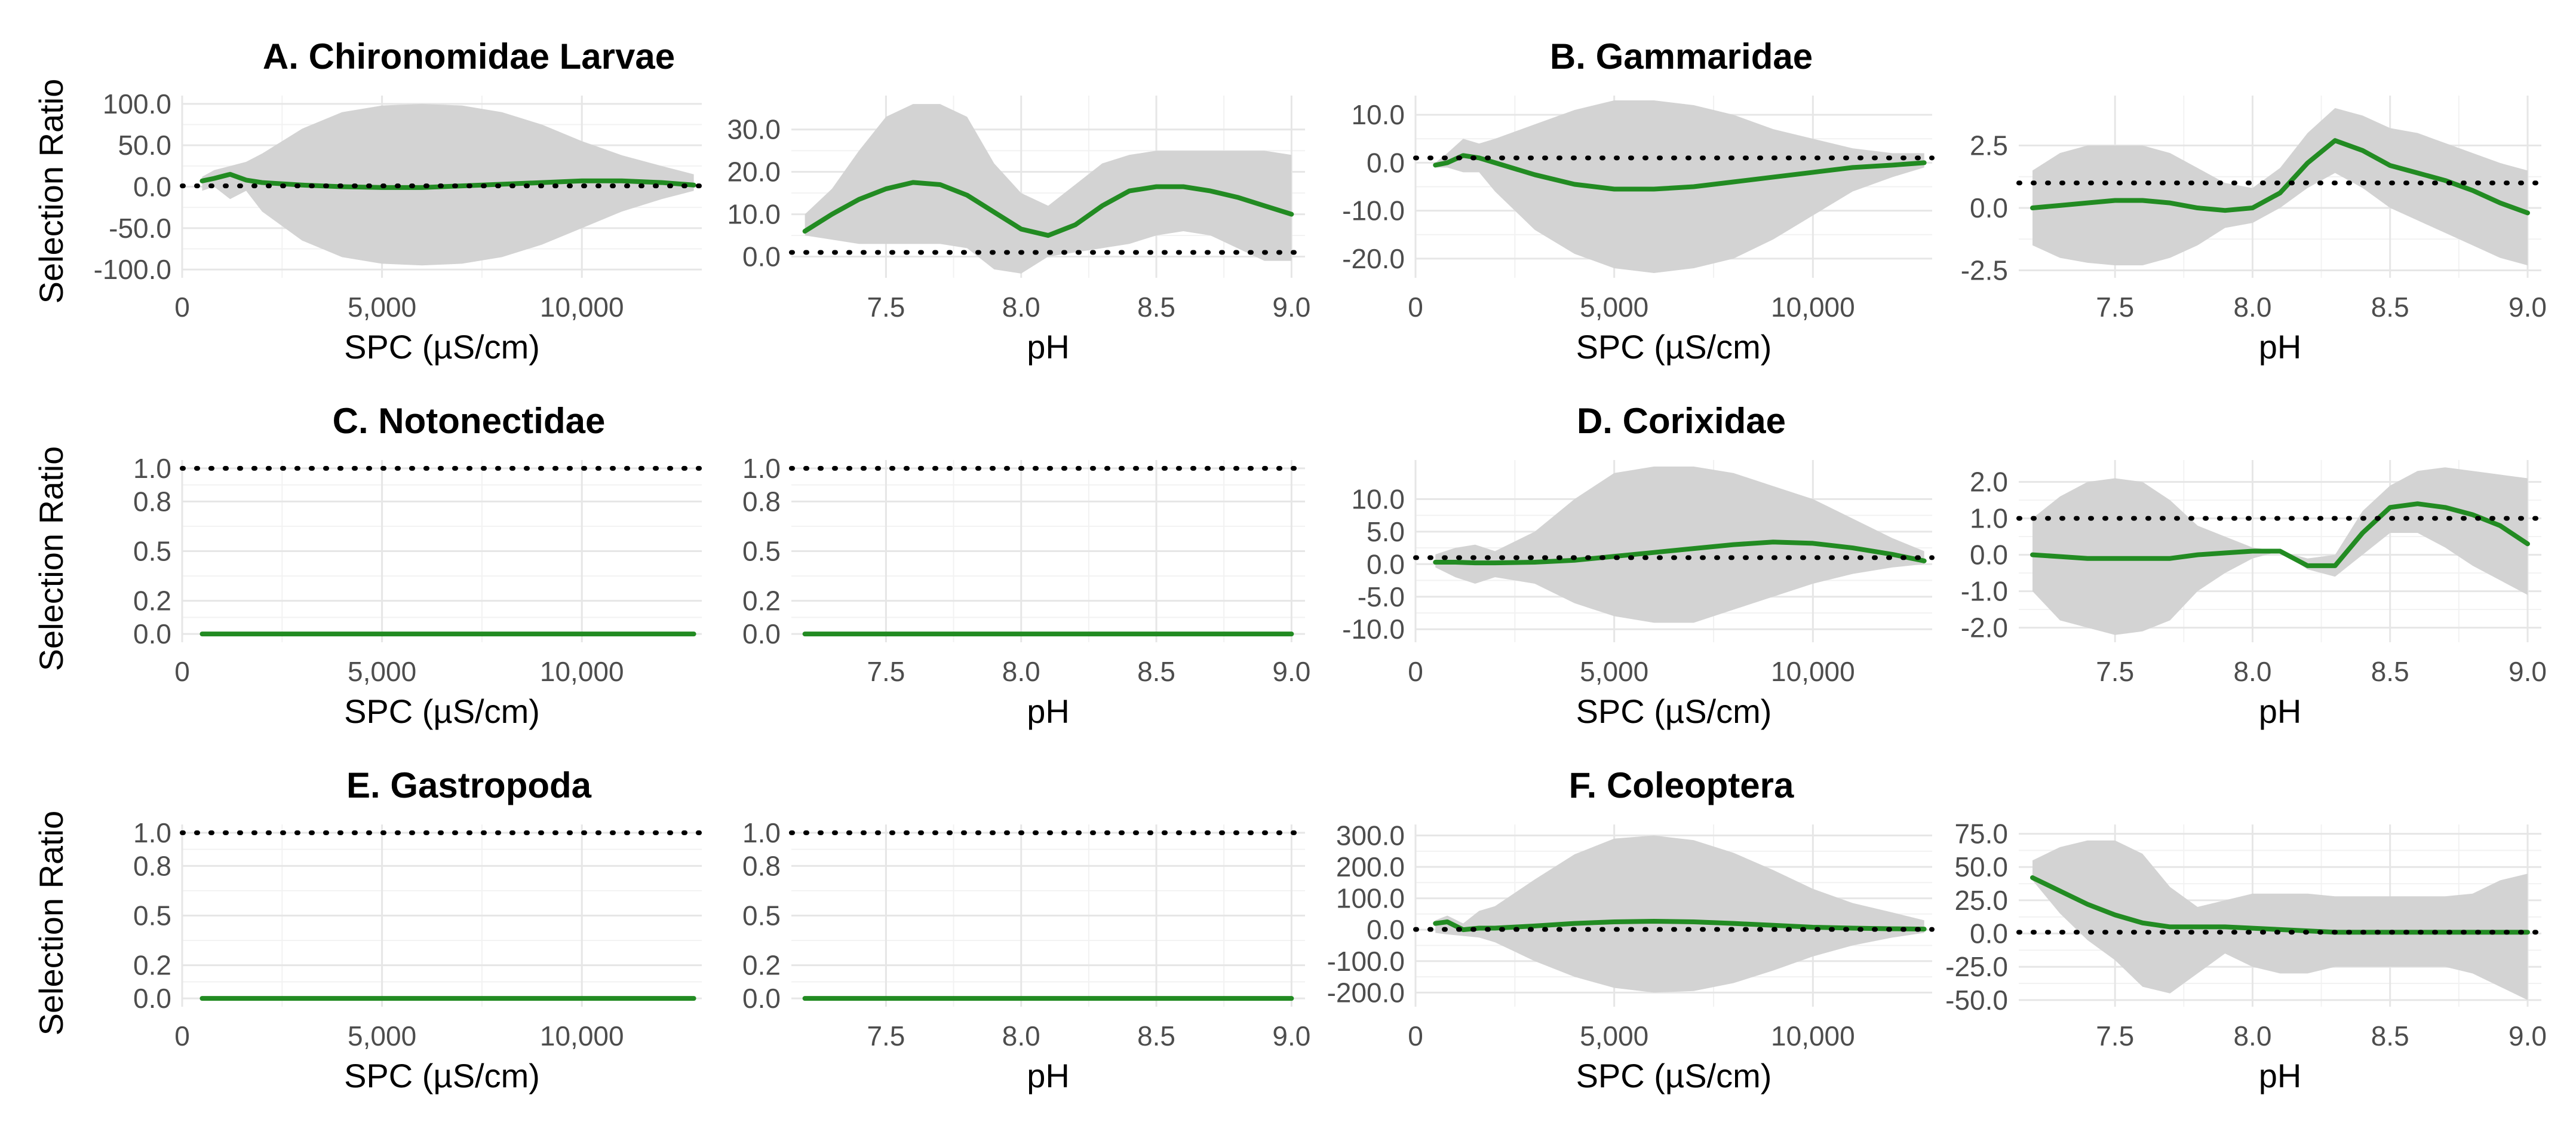  Describe the element at coordinates (1989, 482) in the screenshot. I see `y-tick-label: 2.0` at that location.